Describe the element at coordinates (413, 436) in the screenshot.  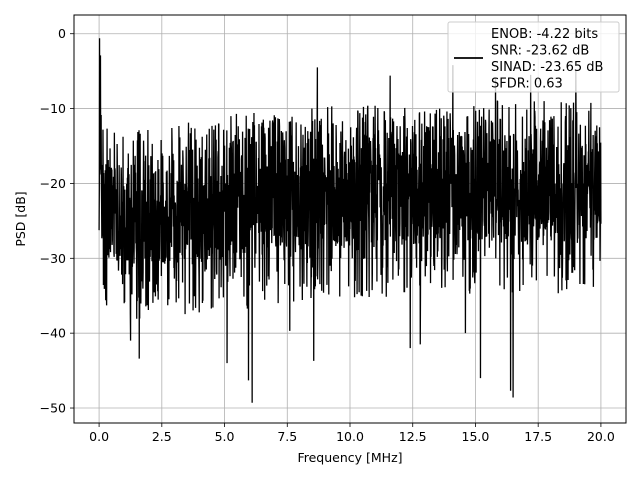
I see `x-tick-label: 12.5` at that location.